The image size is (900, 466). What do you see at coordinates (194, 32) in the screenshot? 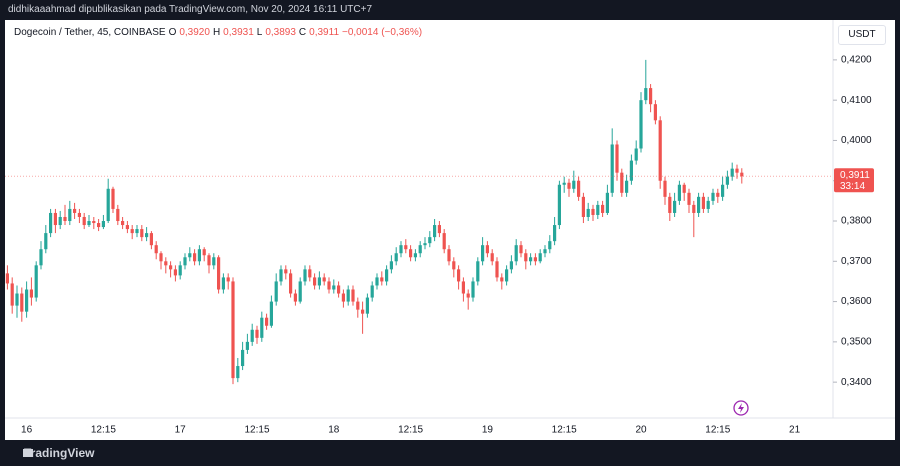
I see `ohlc-value: 0,3920` at bounding box center [194, 32].